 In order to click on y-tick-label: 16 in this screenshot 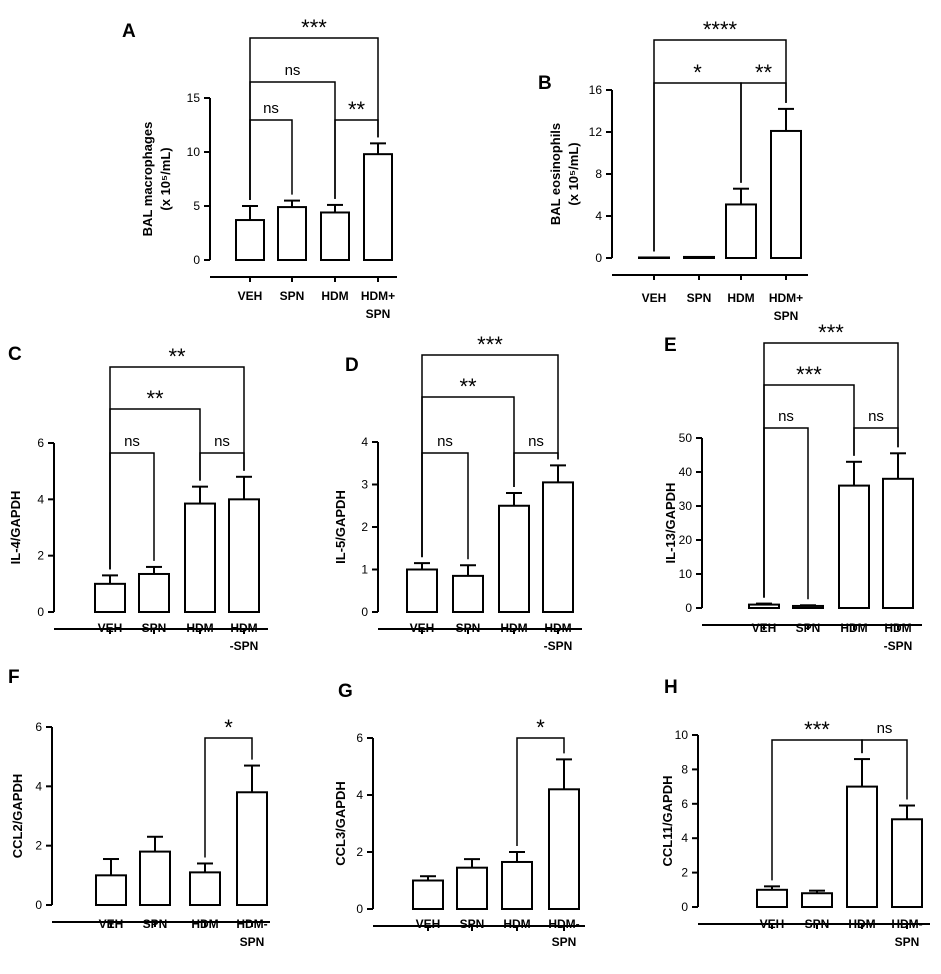, I will do `click(596, 90)`.